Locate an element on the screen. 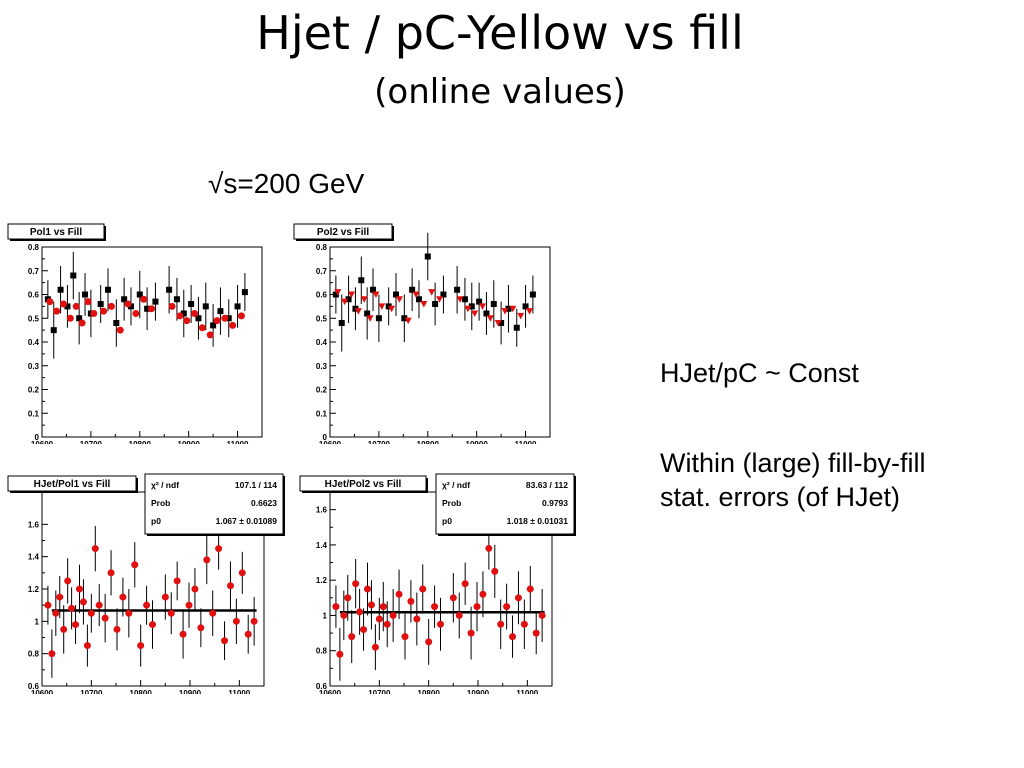 This screenshot has width=1024, height=768. y-tick-label: 1.2 is located at coordinates (34, 589).